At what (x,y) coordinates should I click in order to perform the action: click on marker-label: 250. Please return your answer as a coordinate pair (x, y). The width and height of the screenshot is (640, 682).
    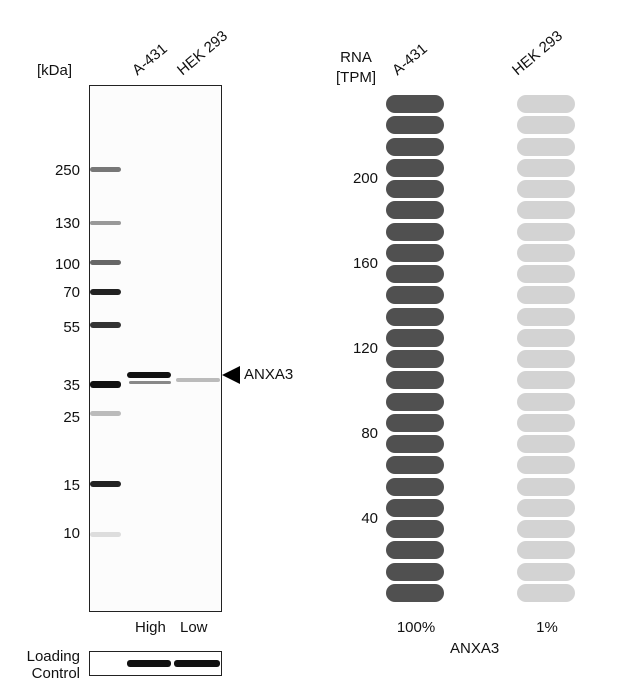
    Looking at the image, I should click on (67, 170).